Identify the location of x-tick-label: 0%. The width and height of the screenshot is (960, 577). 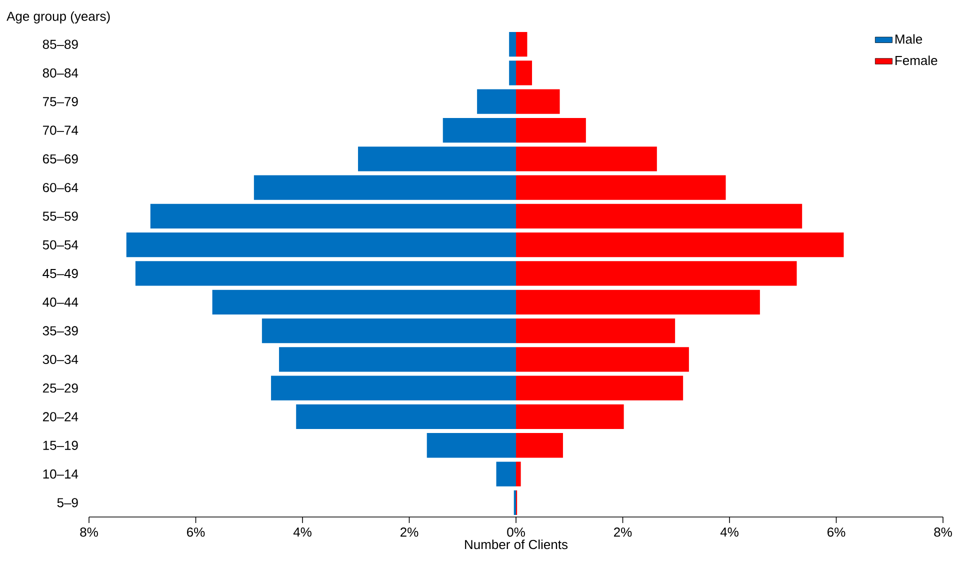
(516, 532).